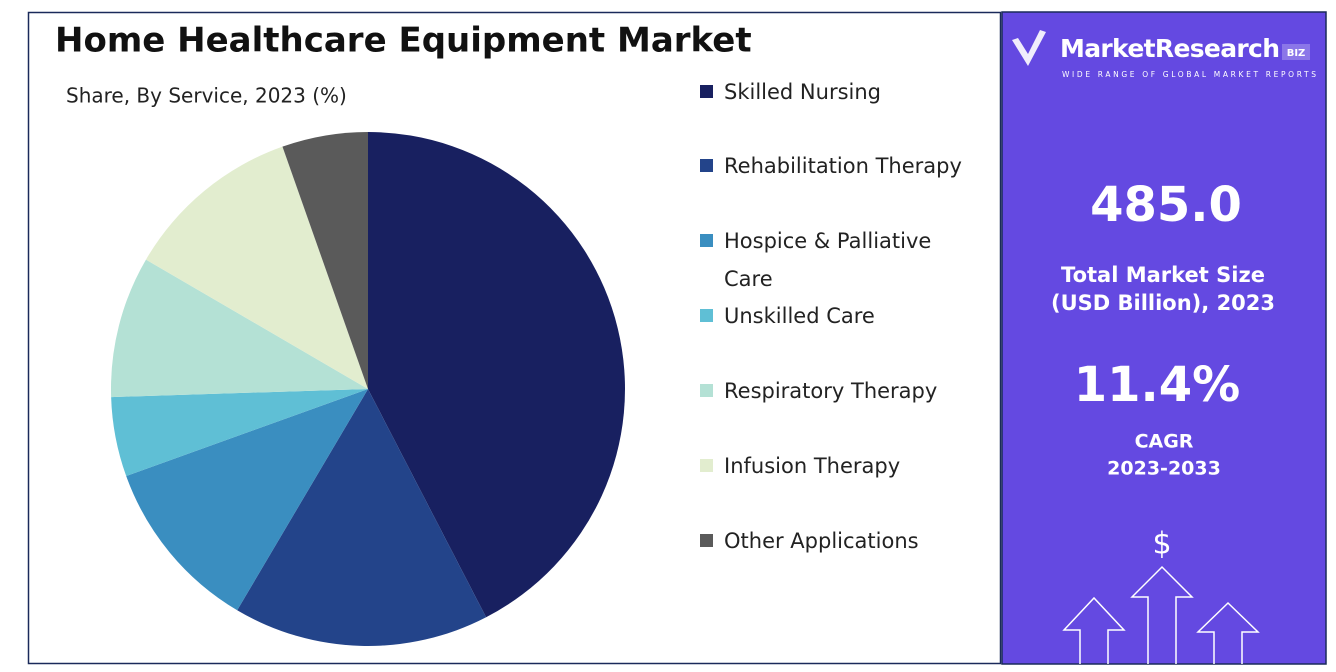 This screenshot has height=672, width=1336. What do you see at coordinates (843, 166) in the screenshot?
I see `legend-label: Rehabilitation Therapy` at bounding box center [843, 166].